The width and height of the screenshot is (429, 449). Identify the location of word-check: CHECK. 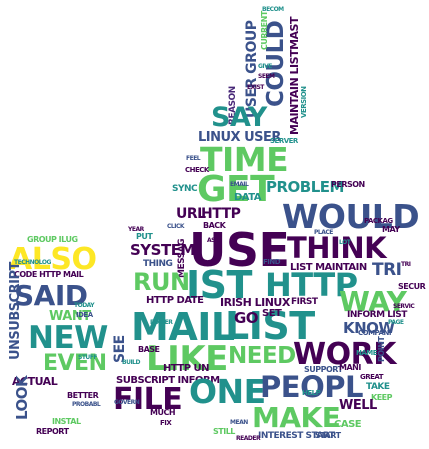
(197, 170).